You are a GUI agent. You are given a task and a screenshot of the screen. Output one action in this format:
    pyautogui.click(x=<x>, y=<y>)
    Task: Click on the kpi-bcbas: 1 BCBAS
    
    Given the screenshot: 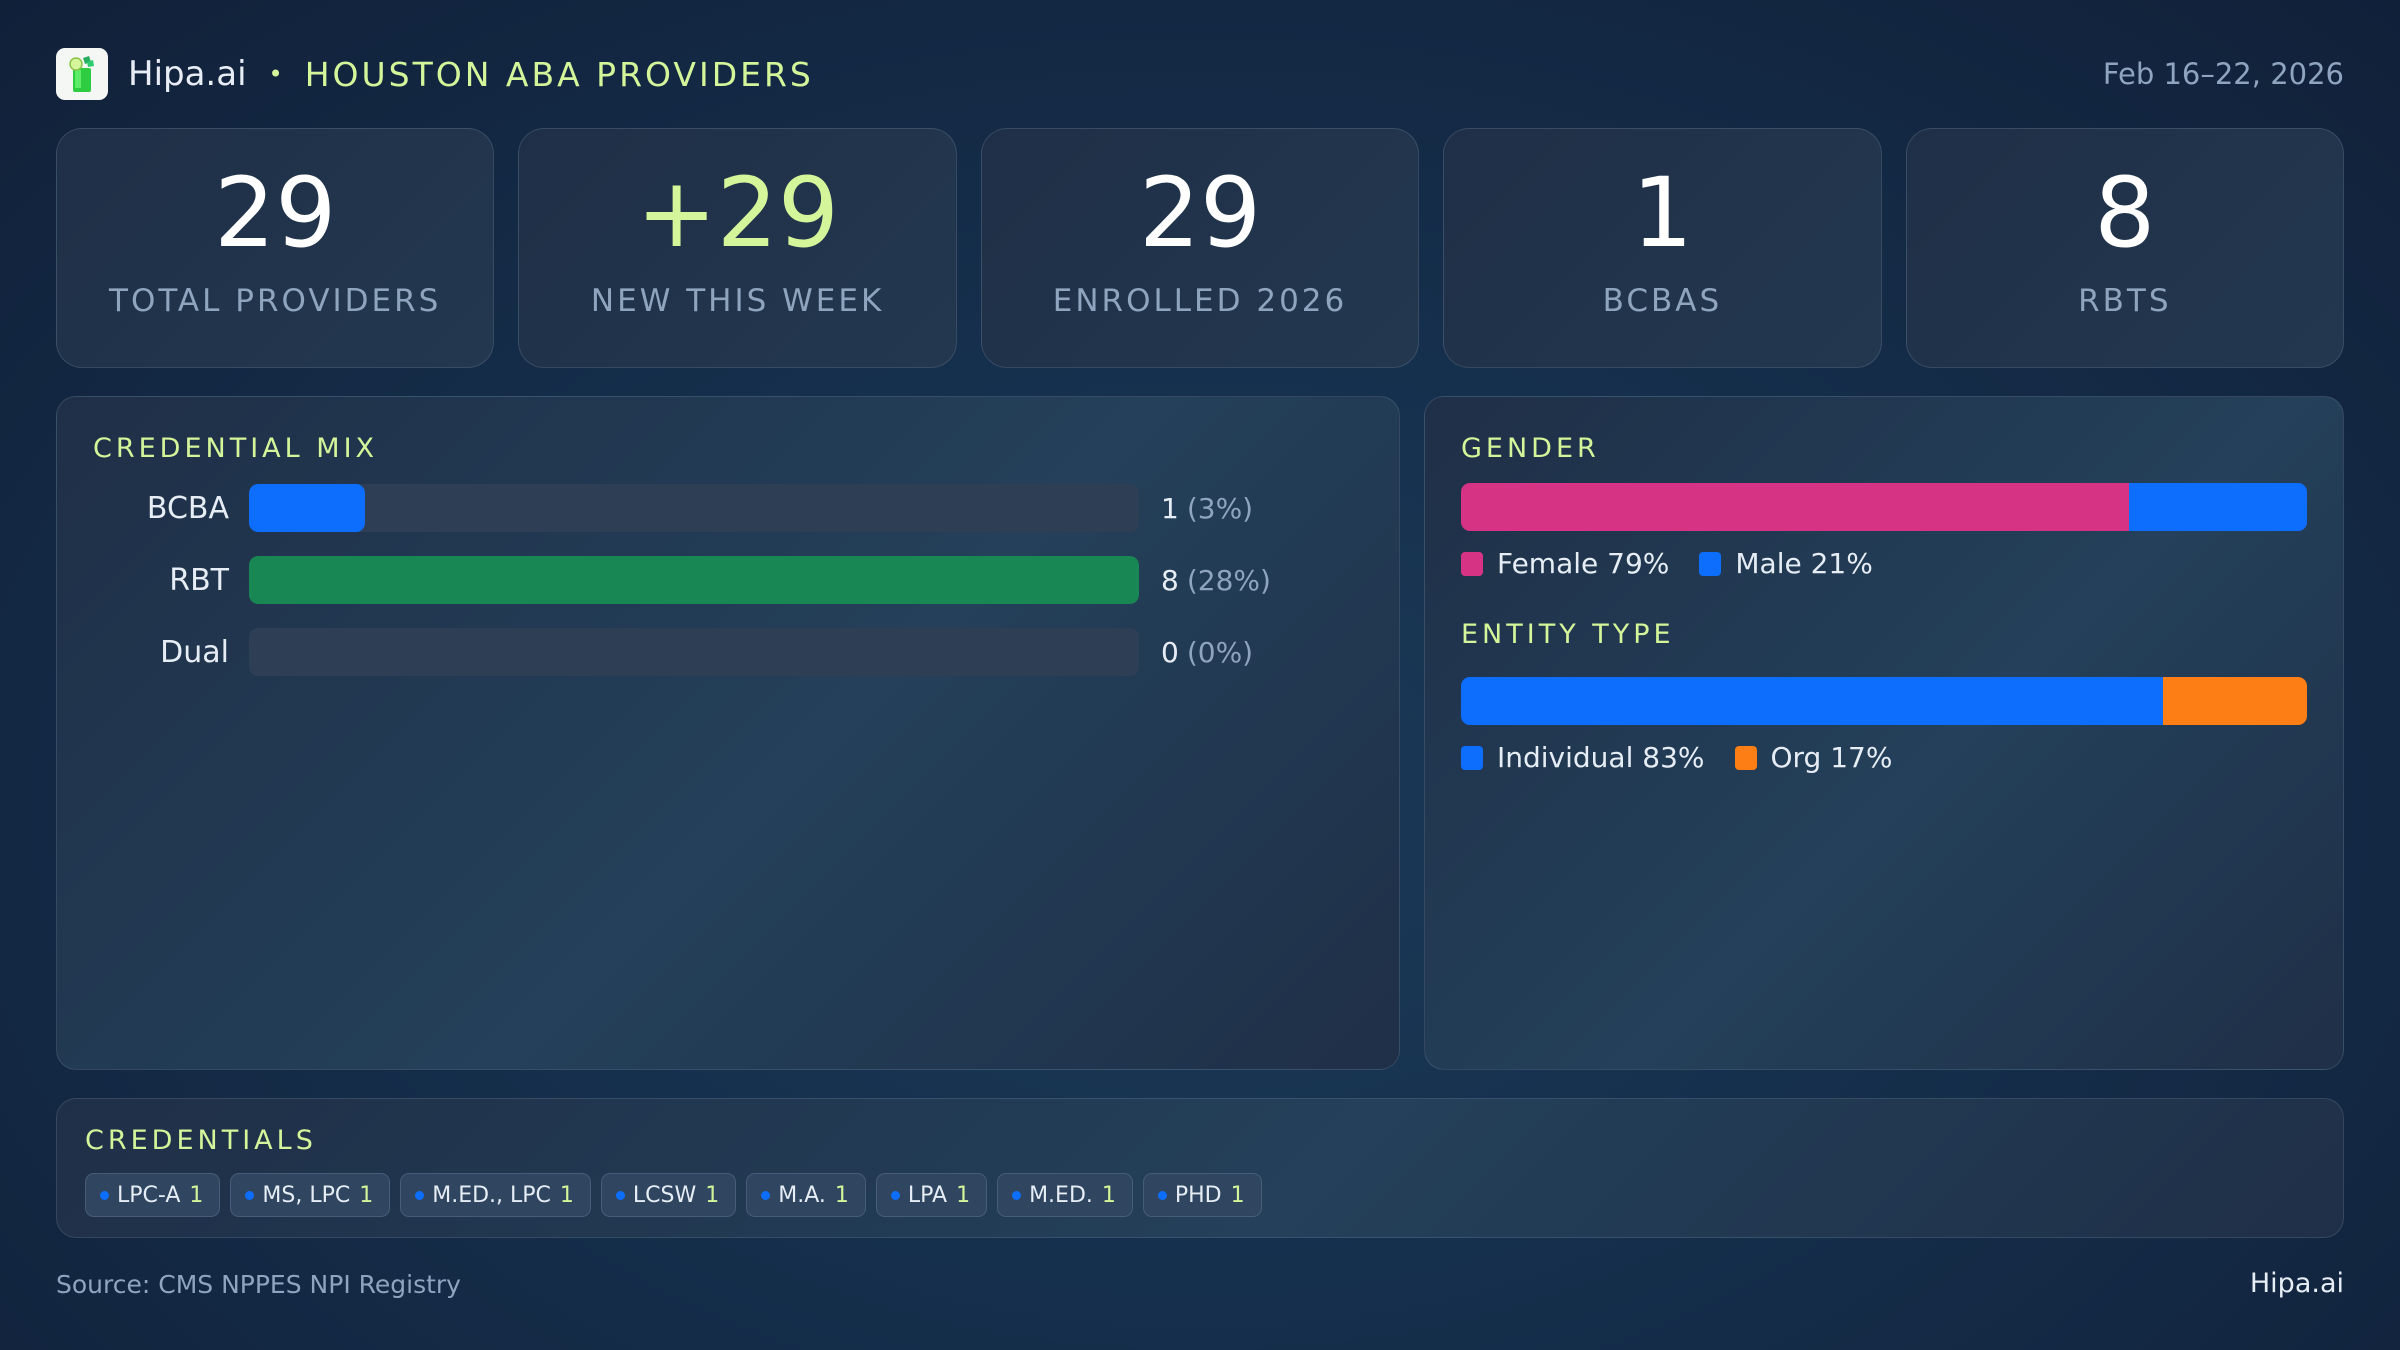 What is the action you would take?
    pyautogui.click(x=1662, y=248)
    